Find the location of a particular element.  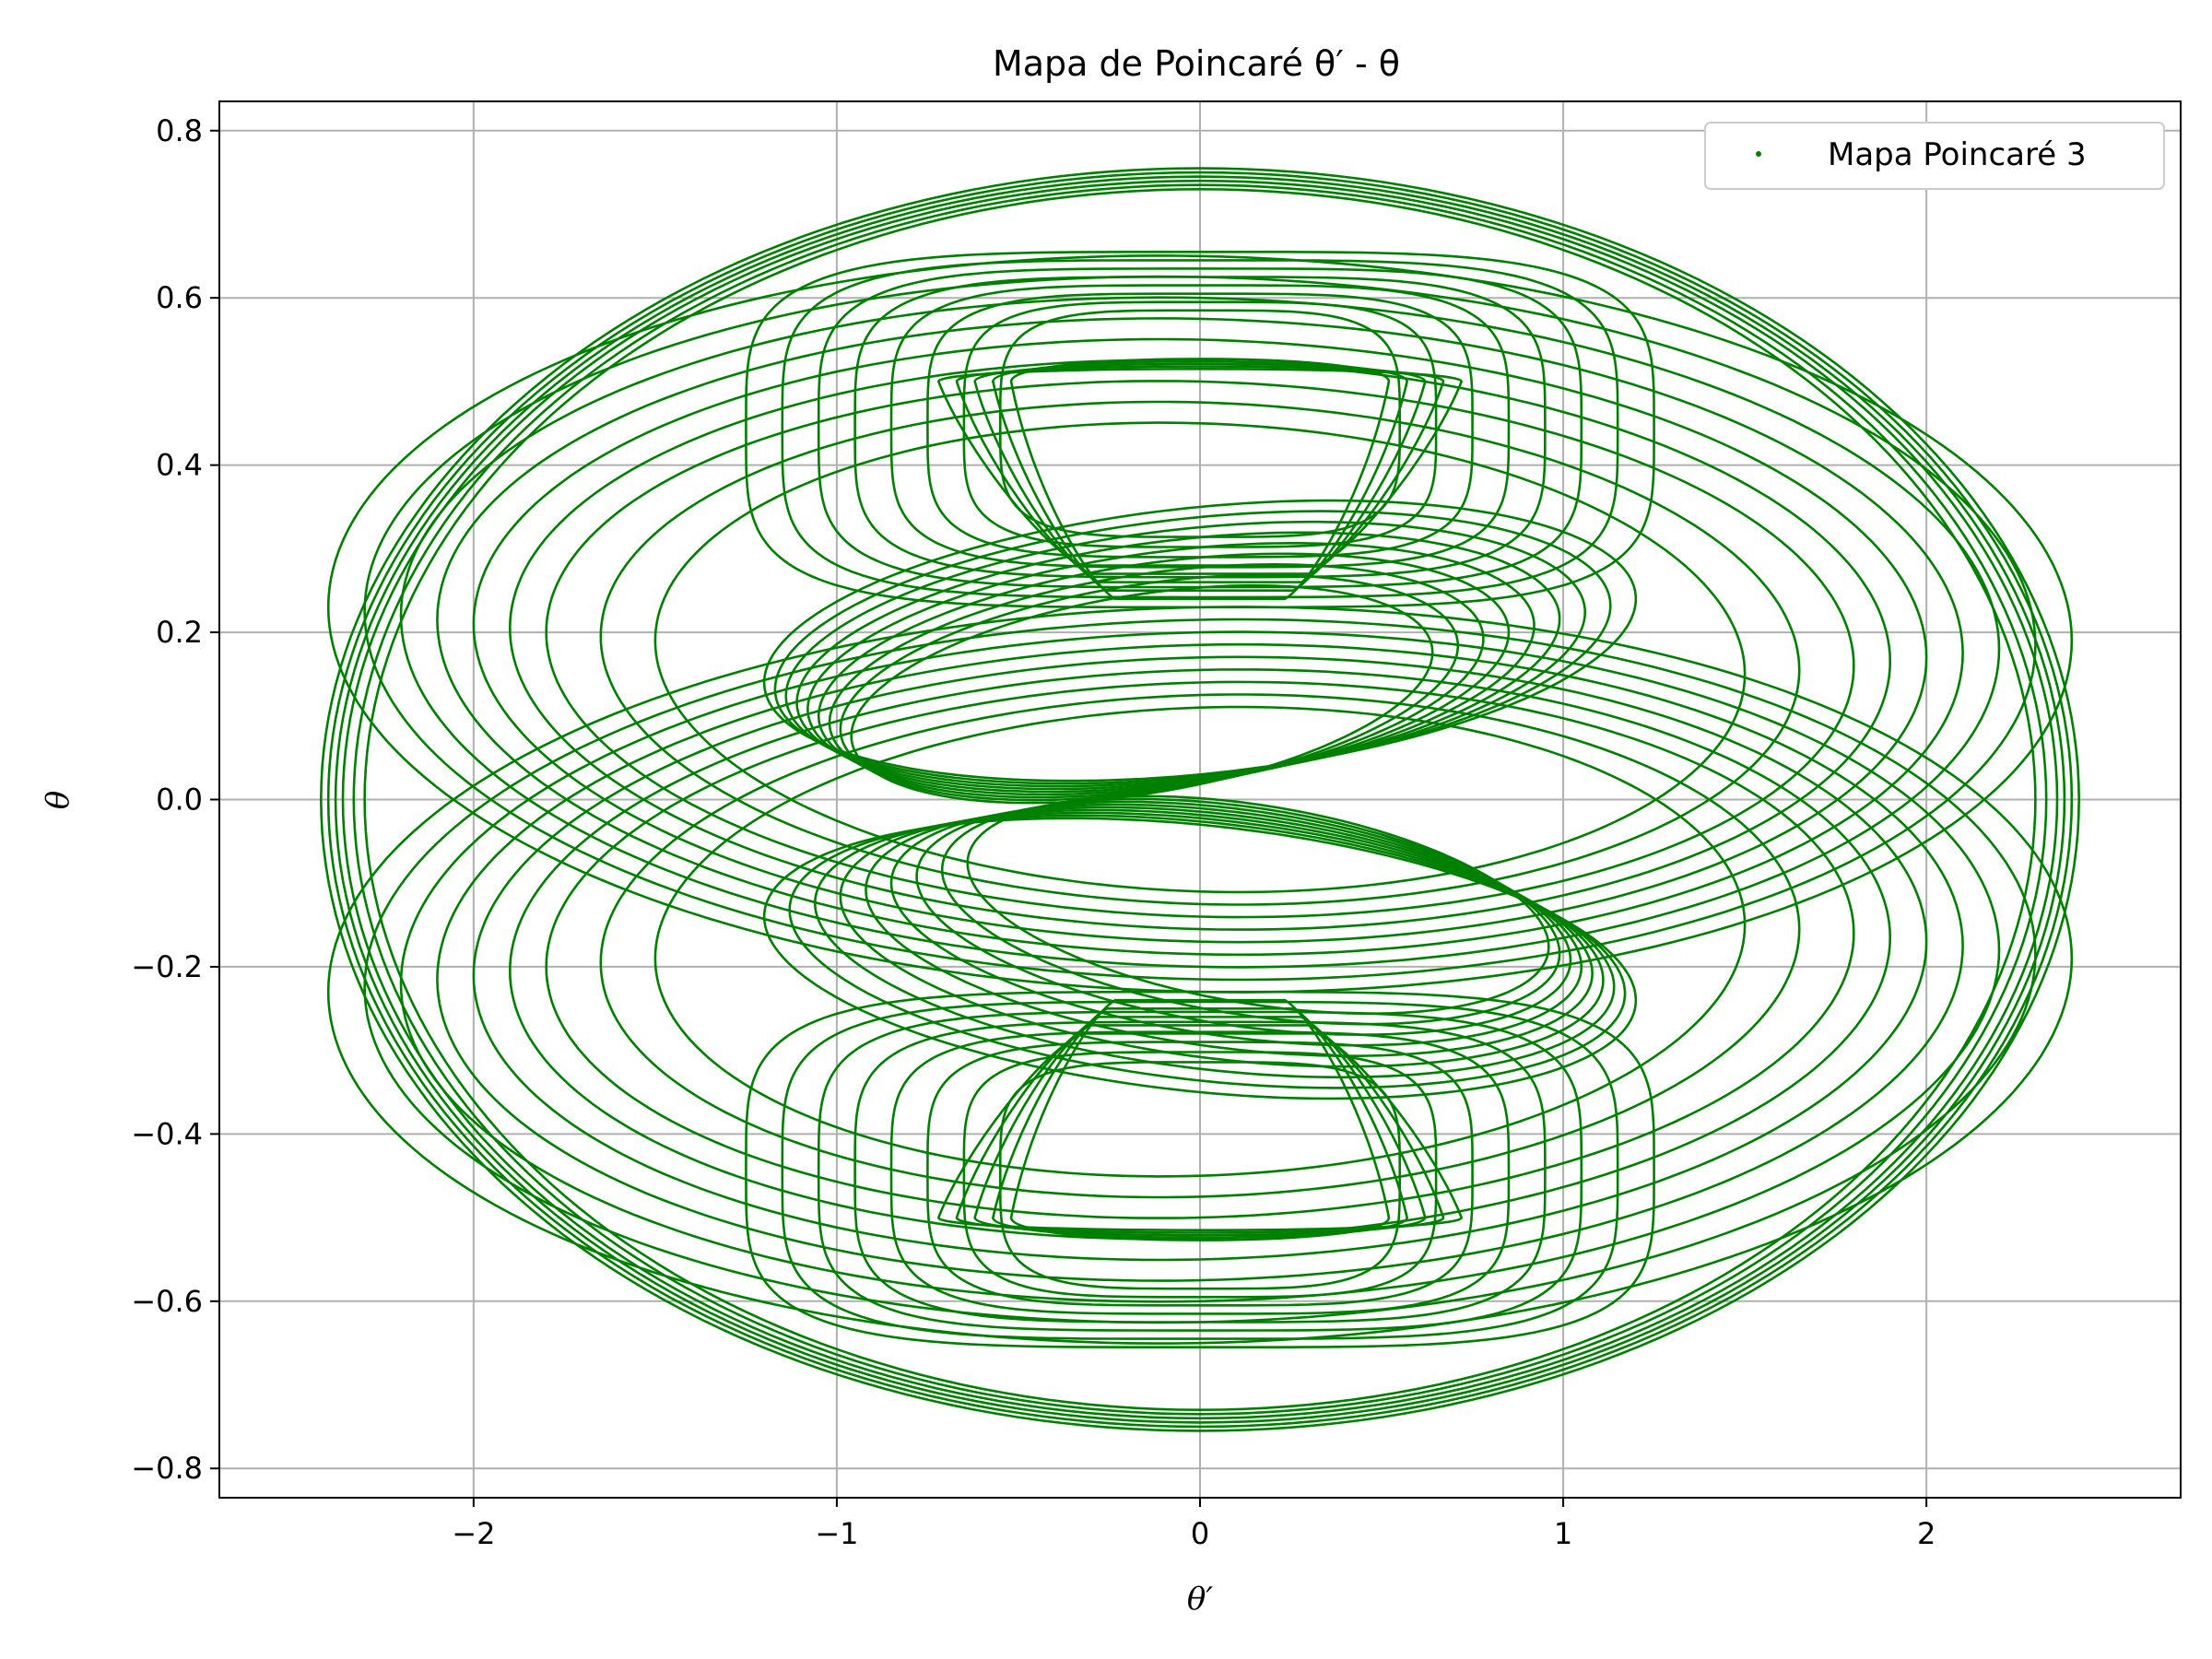

y-tick-label: 0.4 is located at coordinates (179, 465).